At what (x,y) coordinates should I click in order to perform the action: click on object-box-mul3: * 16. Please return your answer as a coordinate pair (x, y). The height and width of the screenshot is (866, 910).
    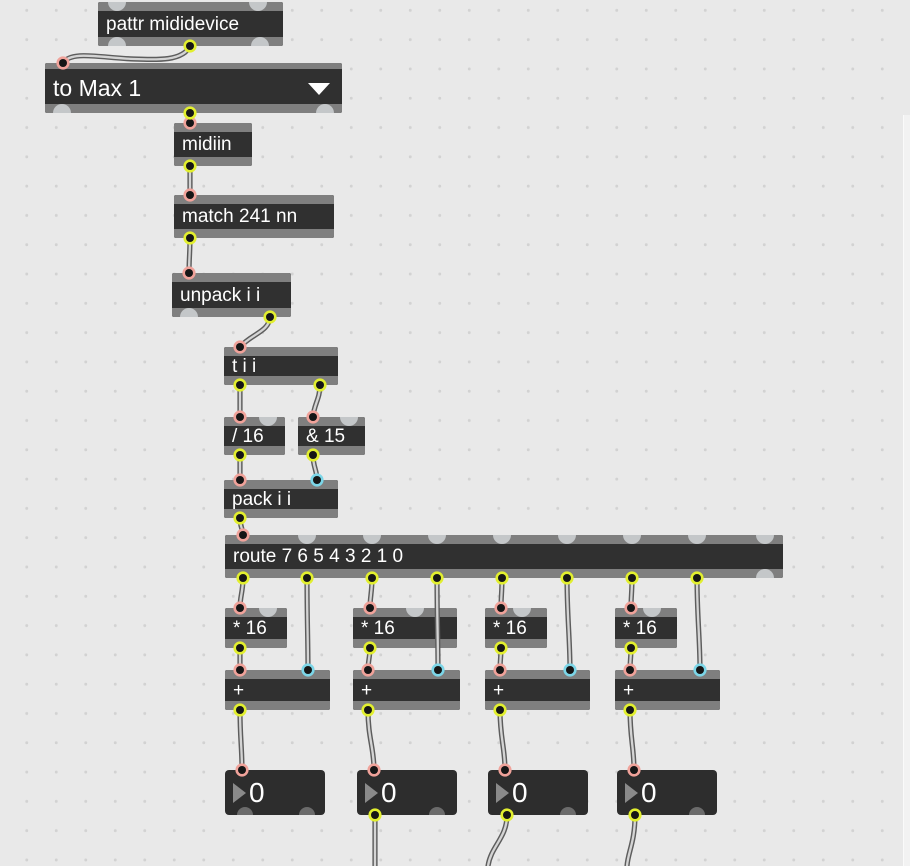
    Looking at the image, I should click on (516, 628).